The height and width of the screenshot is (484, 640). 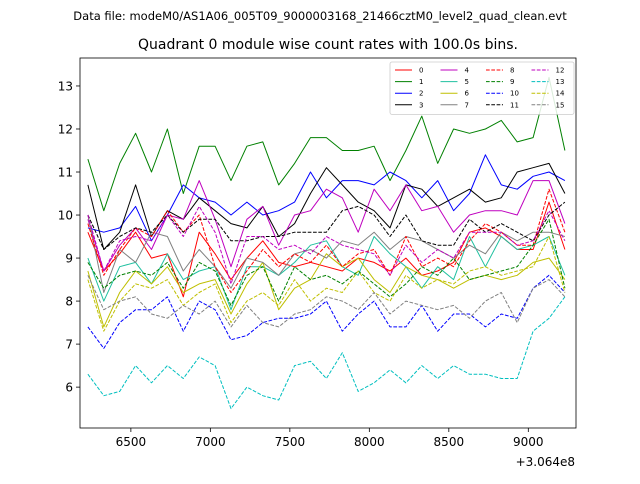 What do you see at coordinates (467, 71) in the screenshot?
I see `legend-label-4: 4` at bounding box center [467, 71].